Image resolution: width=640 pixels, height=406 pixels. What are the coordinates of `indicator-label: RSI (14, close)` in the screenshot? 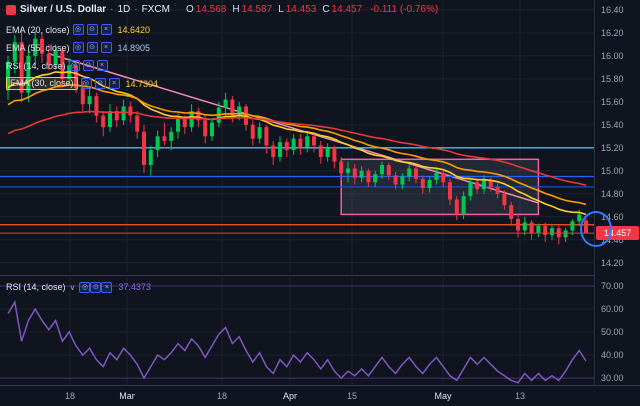 It's located at (36, 65).